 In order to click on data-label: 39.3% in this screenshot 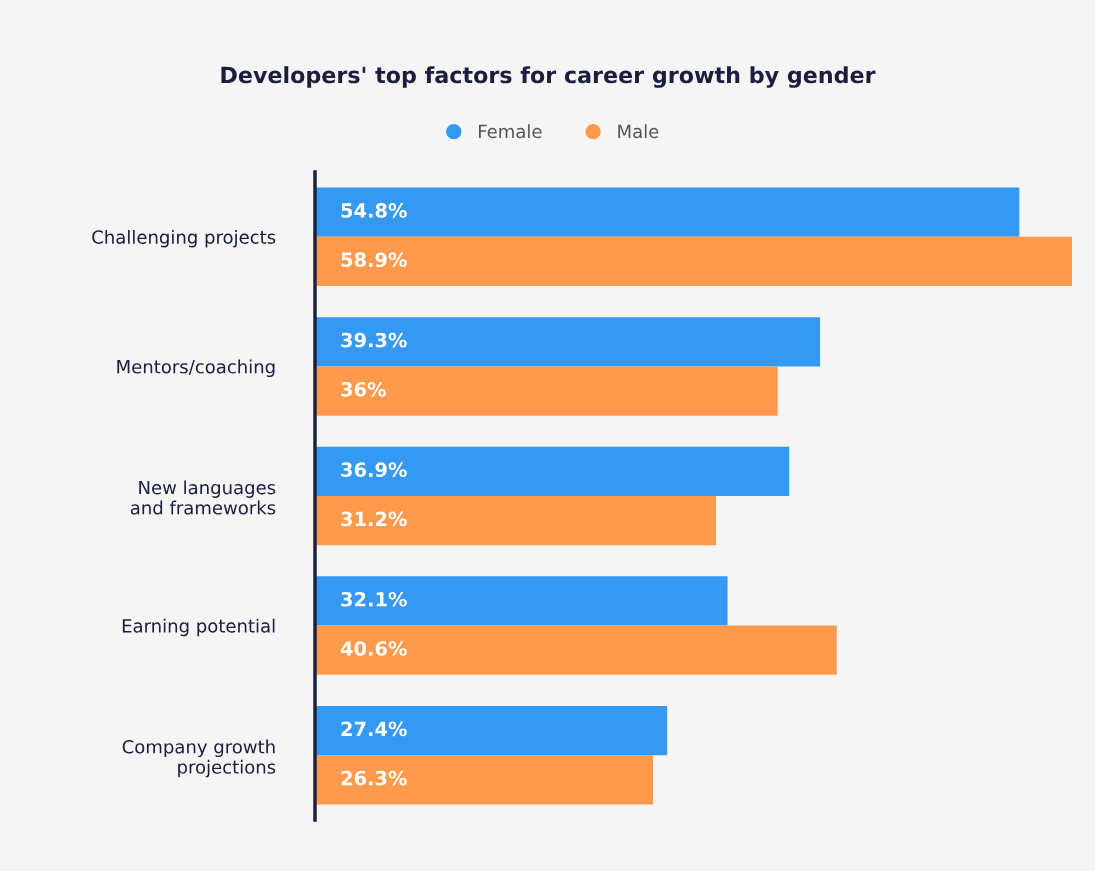, I will do `click(374, 340)`.